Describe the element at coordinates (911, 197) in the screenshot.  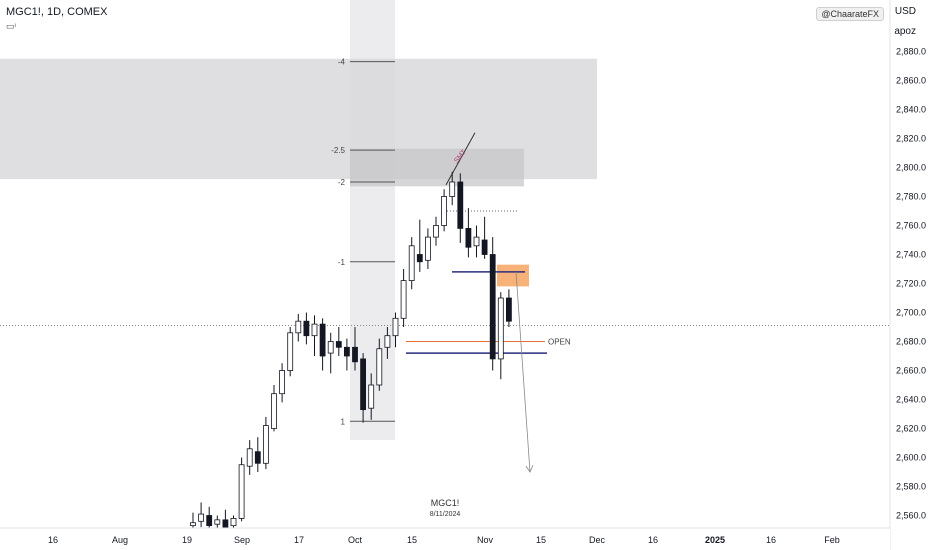
I see `y-tick-label: 2,780.0` at that location.